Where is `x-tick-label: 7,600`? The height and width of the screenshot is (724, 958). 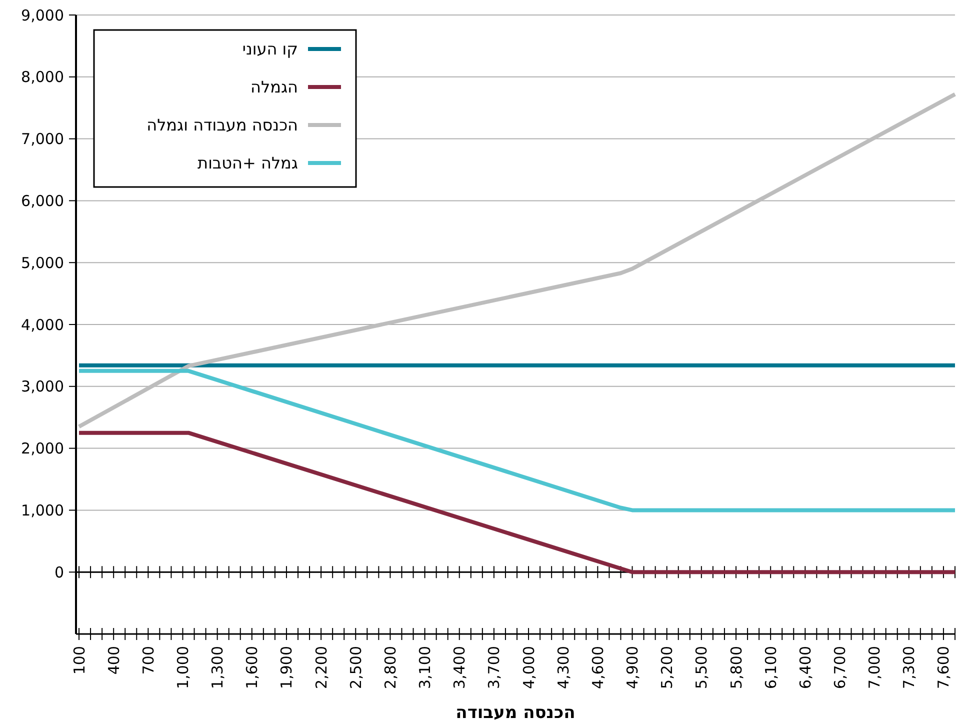
x-tick-label: 7,600 is located at coordinates (943, 667).